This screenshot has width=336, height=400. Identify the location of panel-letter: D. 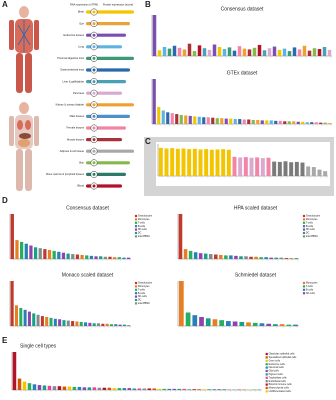
(5, 200).